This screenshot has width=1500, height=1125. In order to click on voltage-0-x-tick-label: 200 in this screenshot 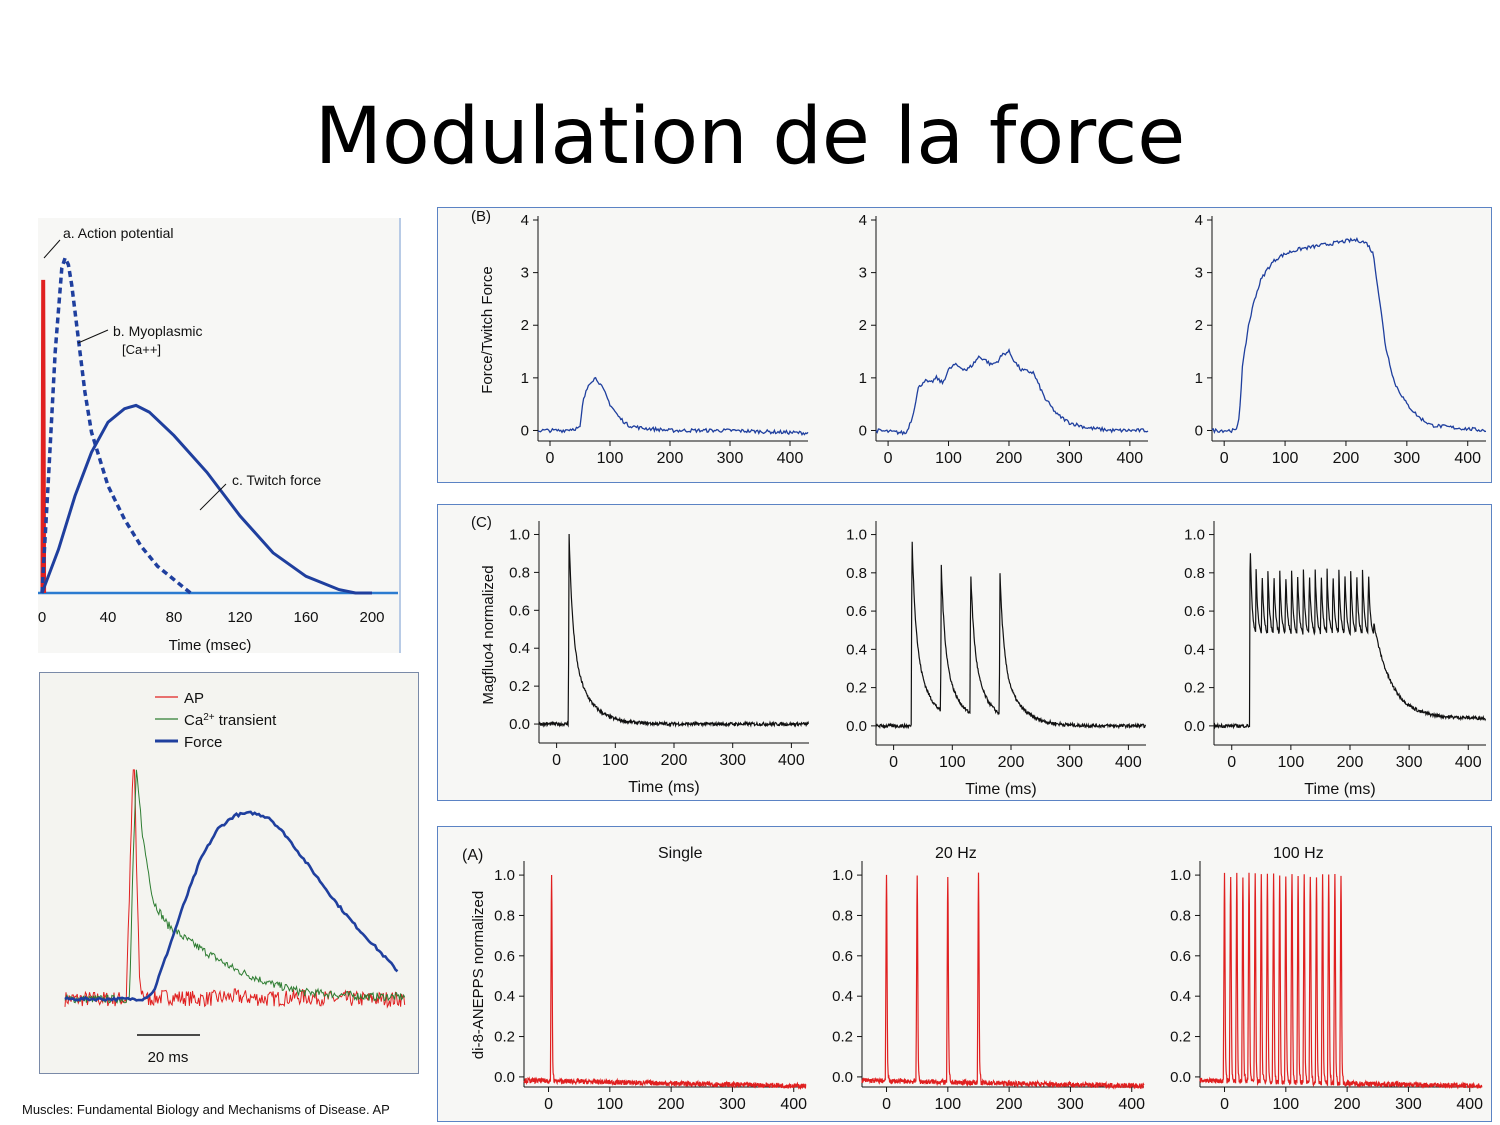, I will do `click(671, 1104)`.